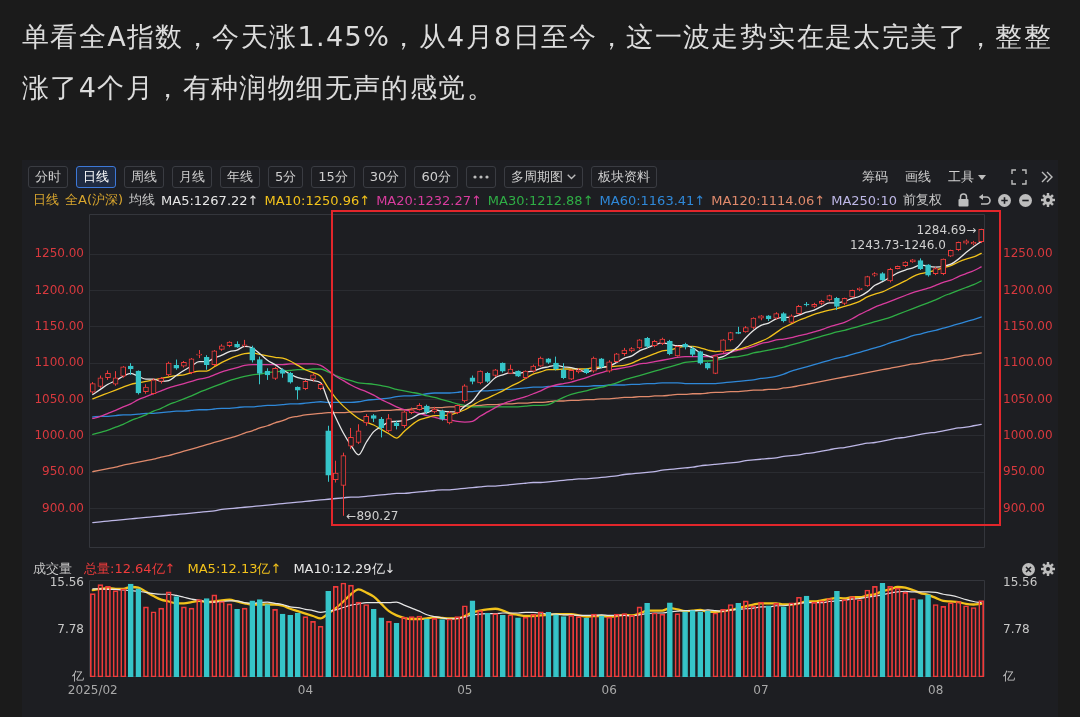 The width and height of the screenshot is (1080, 717). I want to click on y-tick-label: 1250.00, so click(59, 253).